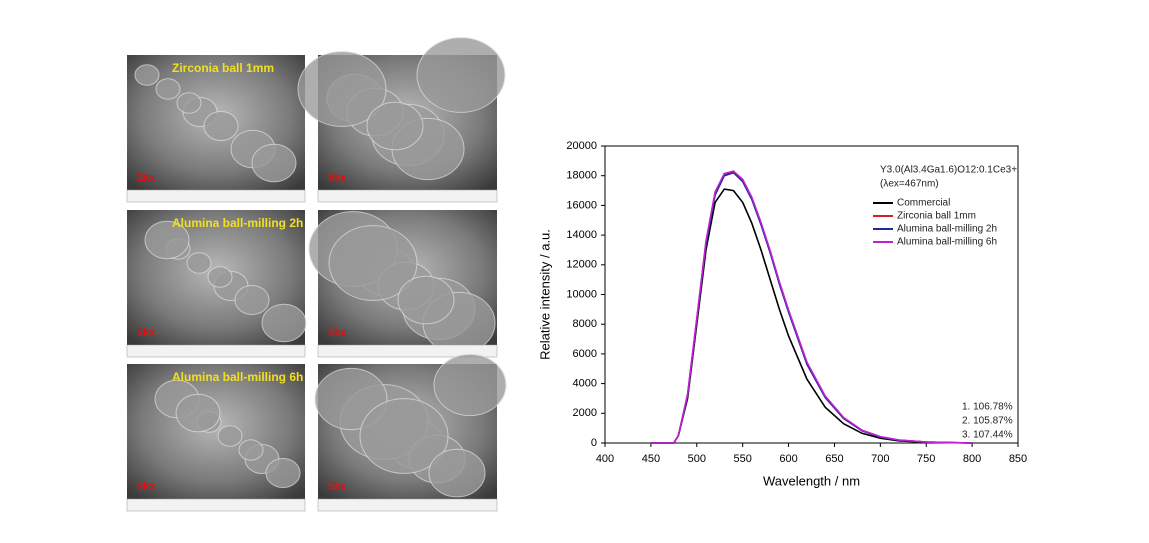  What do you see at coordinates (987, 421) in the screenshot?
I see `annotation: 2. 105.87%` at bounding box center [987, 421].